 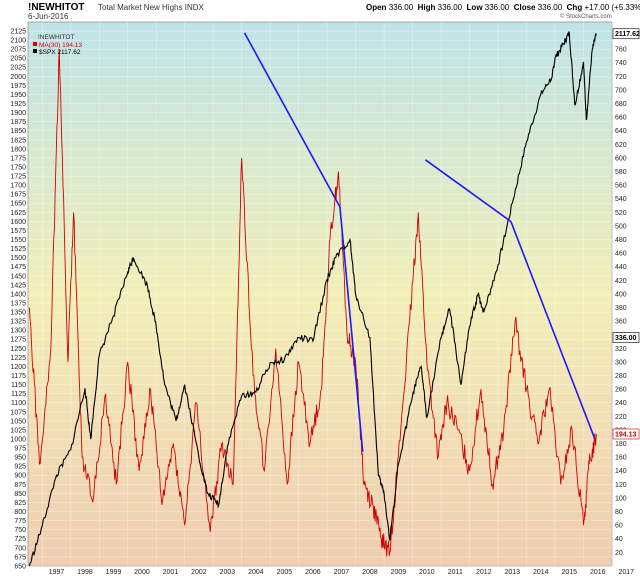 I want to click on y-right-tick-label: 520, so click(x=621, y=213).